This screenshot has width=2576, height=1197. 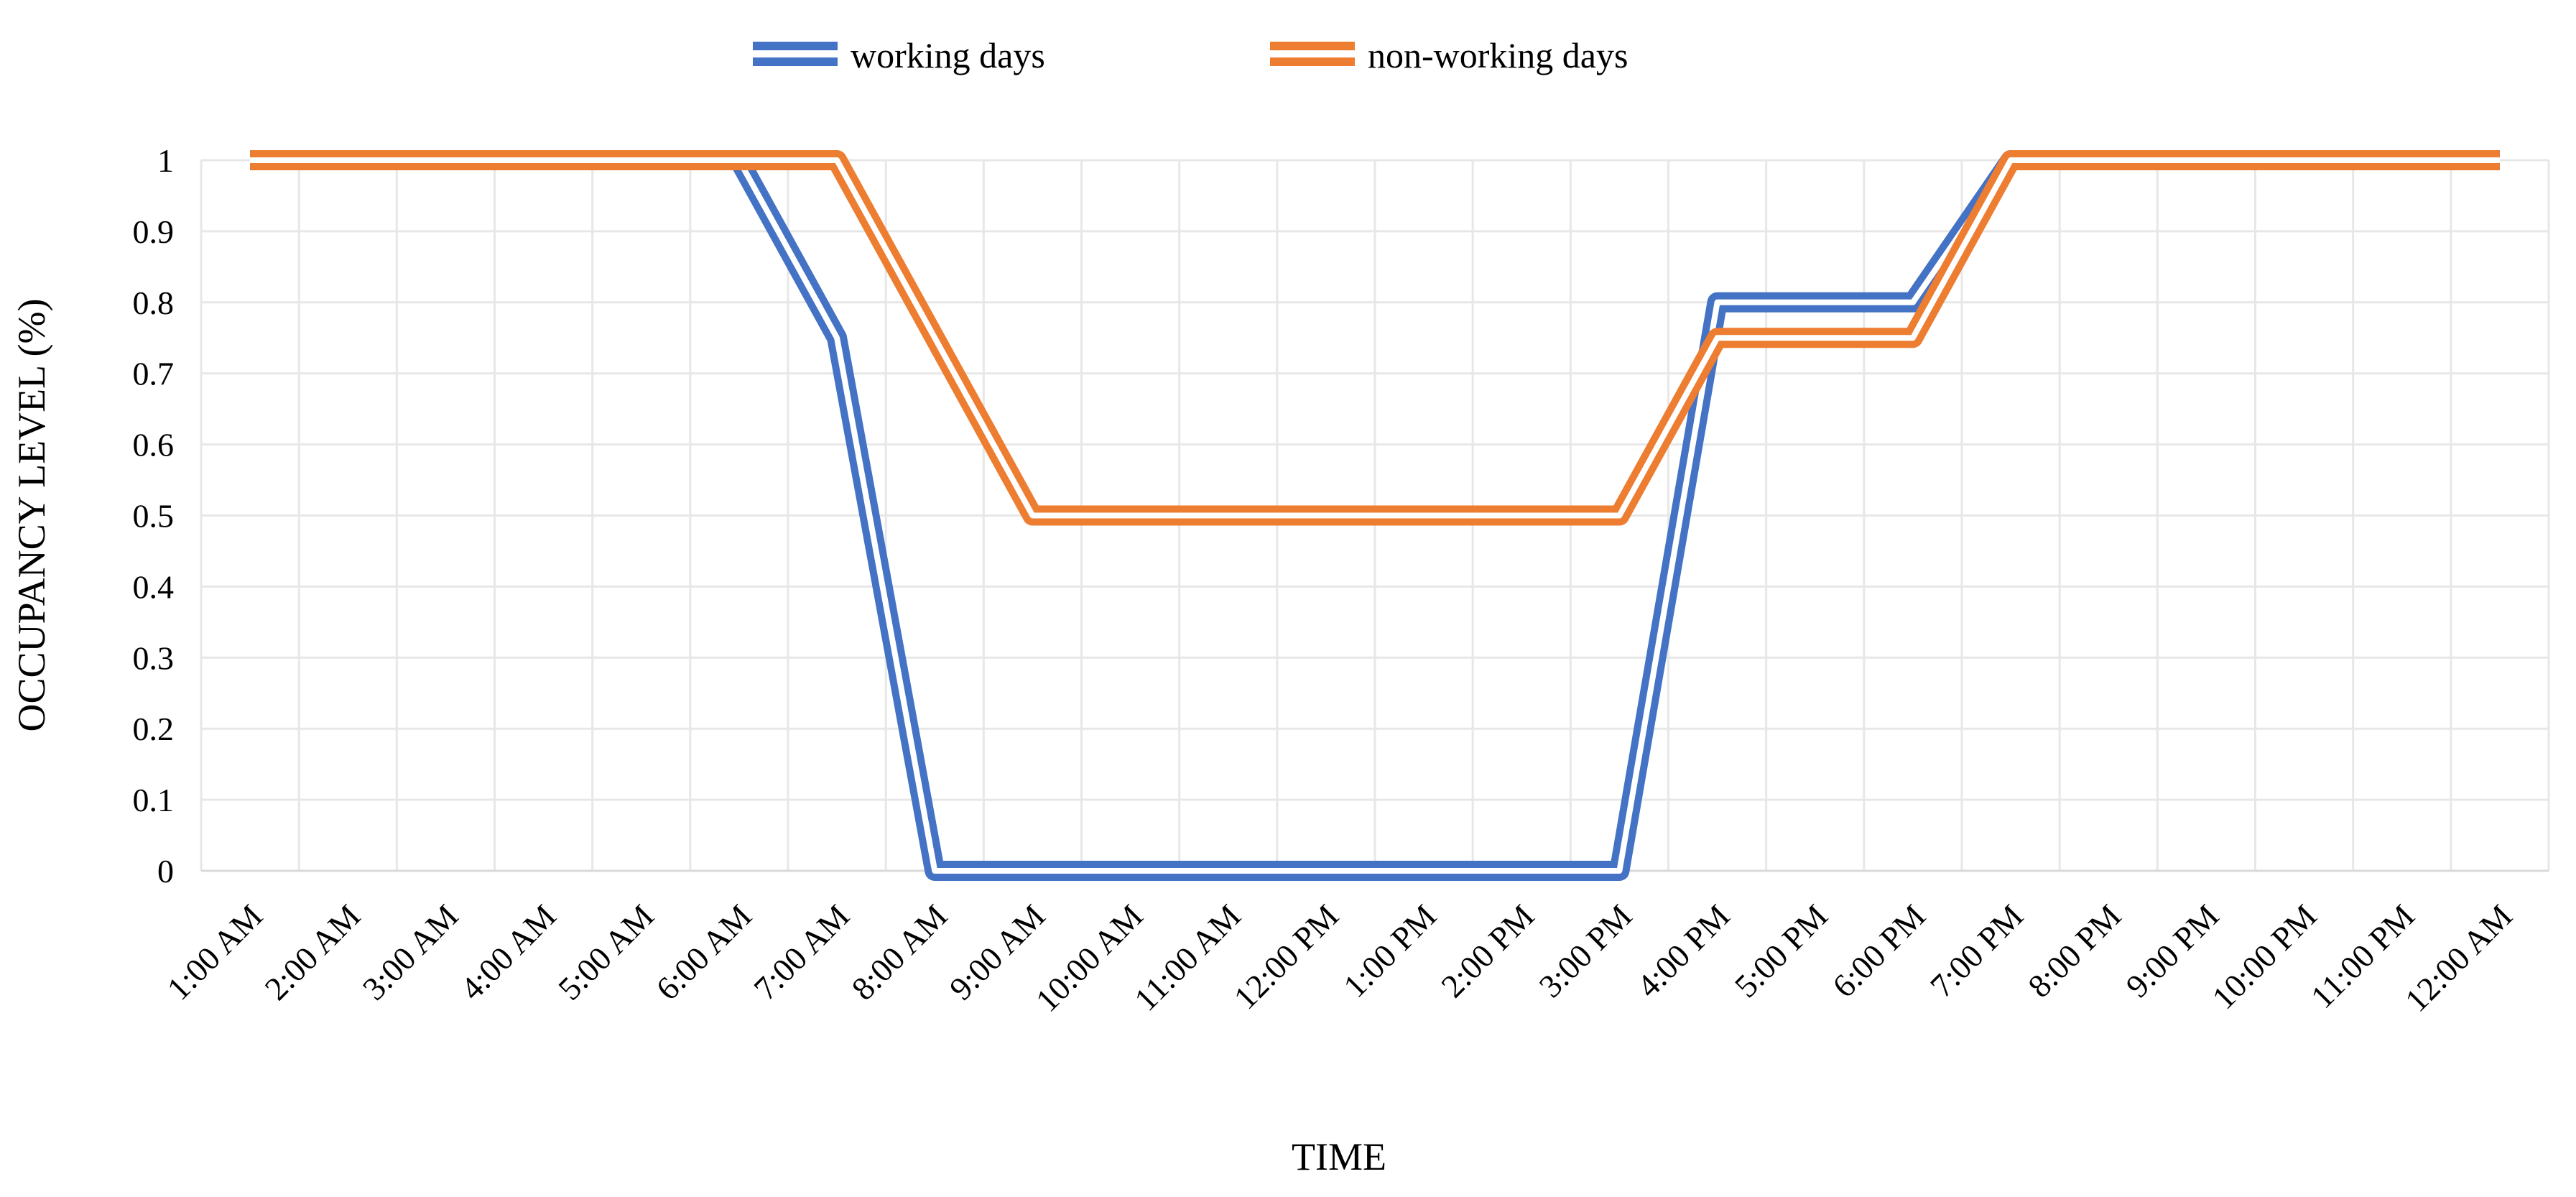 I want to click on x-tick-label: 10:00 PM, so click(x=2264, y=956).